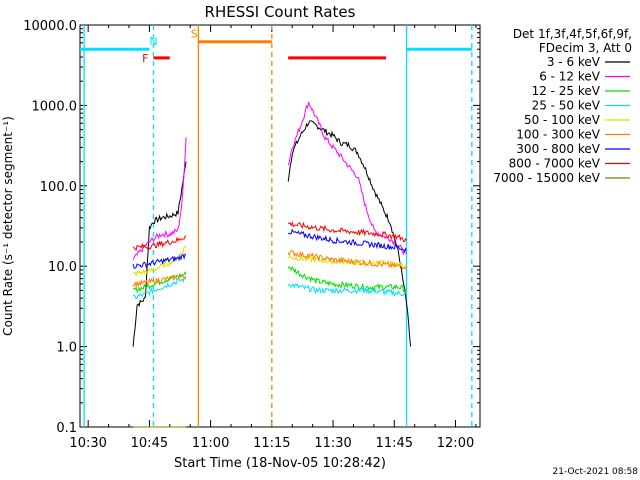 This screenshot has height=480, width=640. What do you see at coordinates (280, 463) in the screenshot?
I see `x-axis-label: Start Time (18-Nov-05 10:28:42)` at bounding box center [280, 463].